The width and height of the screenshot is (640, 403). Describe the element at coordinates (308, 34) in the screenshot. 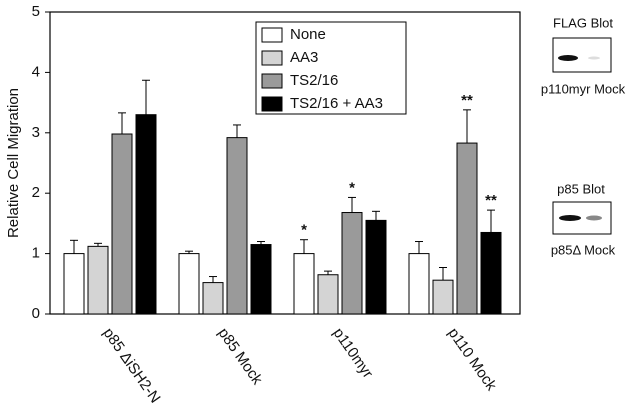

I see `legend-label: None` at that location.